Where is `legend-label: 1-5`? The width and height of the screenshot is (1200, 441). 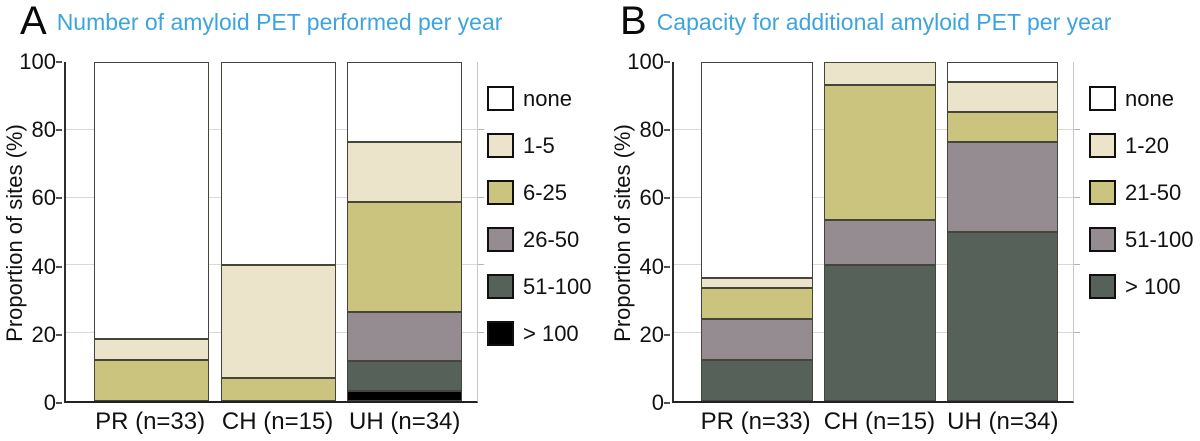
legend-label: 1-5 is located at coordinates (539, 145).